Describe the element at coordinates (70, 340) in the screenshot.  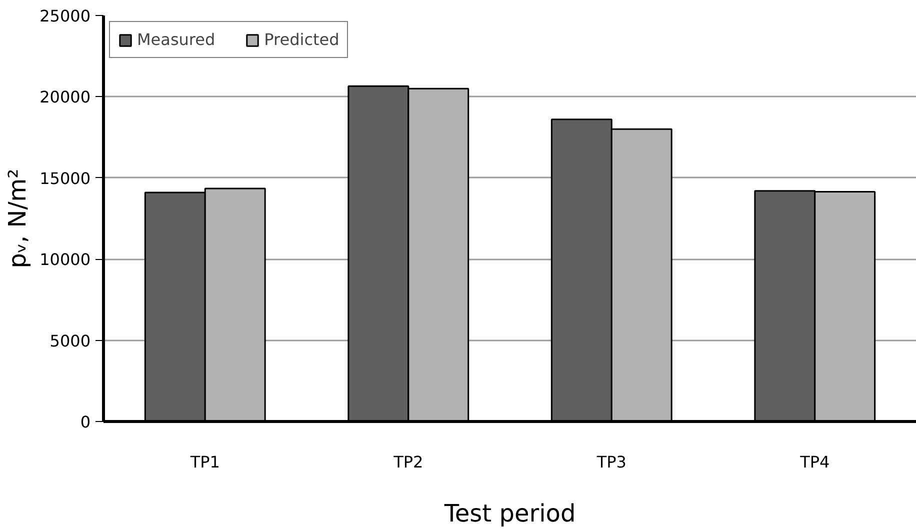
I see `y-tick-label: 5000` at that location.